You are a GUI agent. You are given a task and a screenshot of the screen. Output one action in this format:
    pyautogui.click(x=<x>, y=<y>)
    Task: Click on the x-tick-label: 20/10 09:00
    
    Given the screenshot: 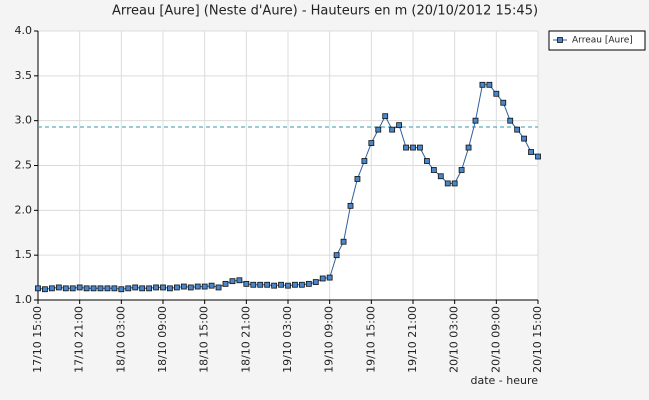 What is the action you would take?
    pyautogui.click(x=495, y=339)
    